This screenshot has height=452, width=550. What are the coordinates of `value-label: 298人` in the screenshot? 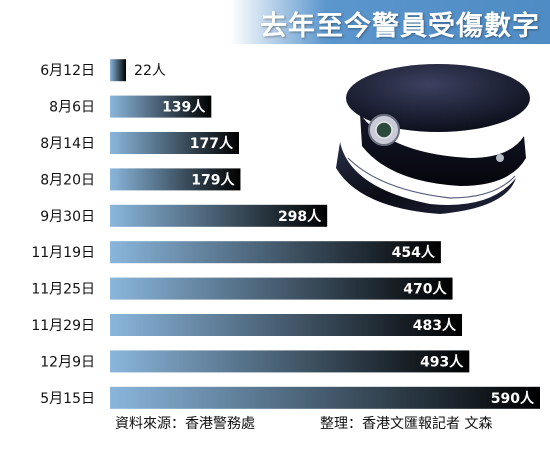 It's located at (300, 216).